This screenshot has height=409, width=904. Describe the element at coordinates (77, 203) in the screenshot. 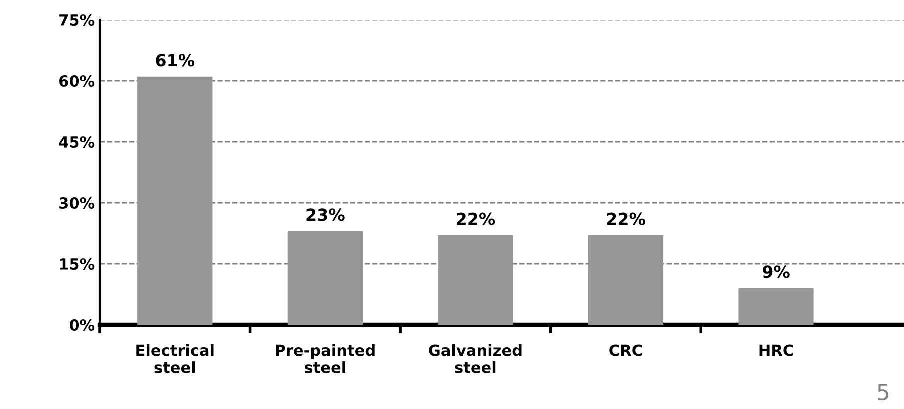

I see `y-tick-label: 30%` at that location.